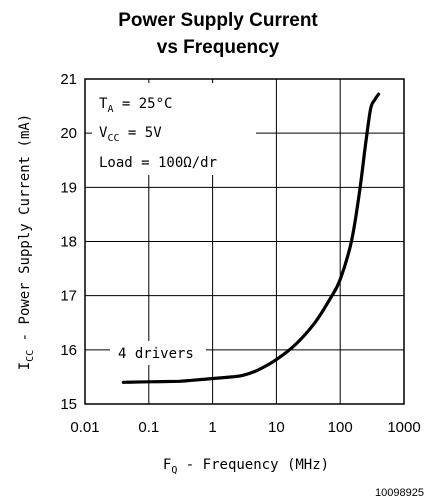 The height and width of the screenshot is (501, 431). What do you see at coordinates (245, 427) in the screenshot?
I see `x-axis-ticks: 0.01 0.1 1 10 100 1000` at bounding box center [245, 427].